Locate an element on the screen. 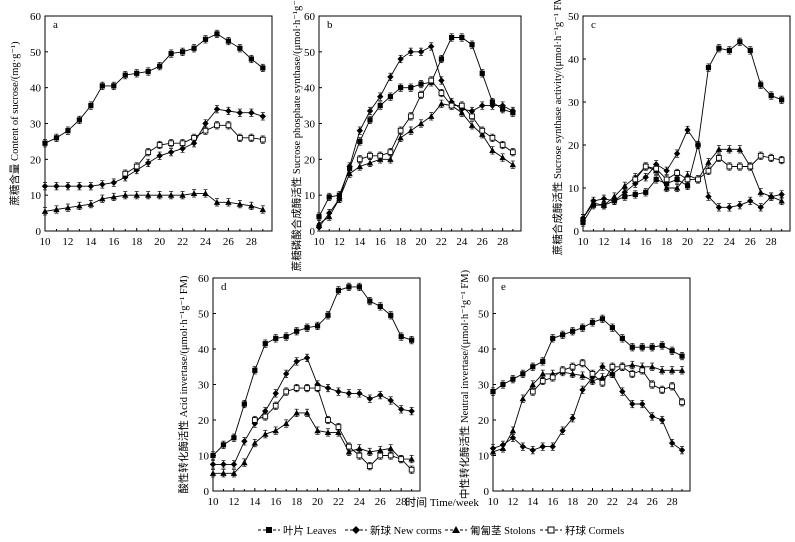 This screenshot has width=795, height=542. y-tick-label: 10 is located at coordinates (36, 196).